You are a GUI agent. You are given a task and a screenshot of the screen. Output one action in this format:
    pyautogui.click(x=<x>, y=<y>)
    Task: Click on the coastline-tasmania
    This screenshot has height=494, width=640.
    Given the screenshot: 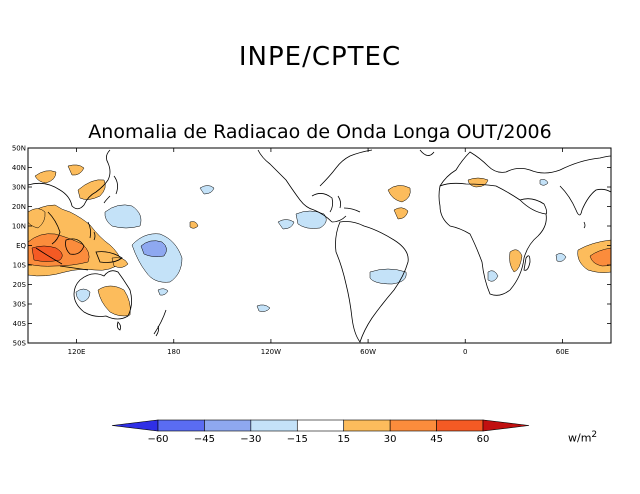 What is the action you would take?
    pyautogui.click(x=119, y=326)
    